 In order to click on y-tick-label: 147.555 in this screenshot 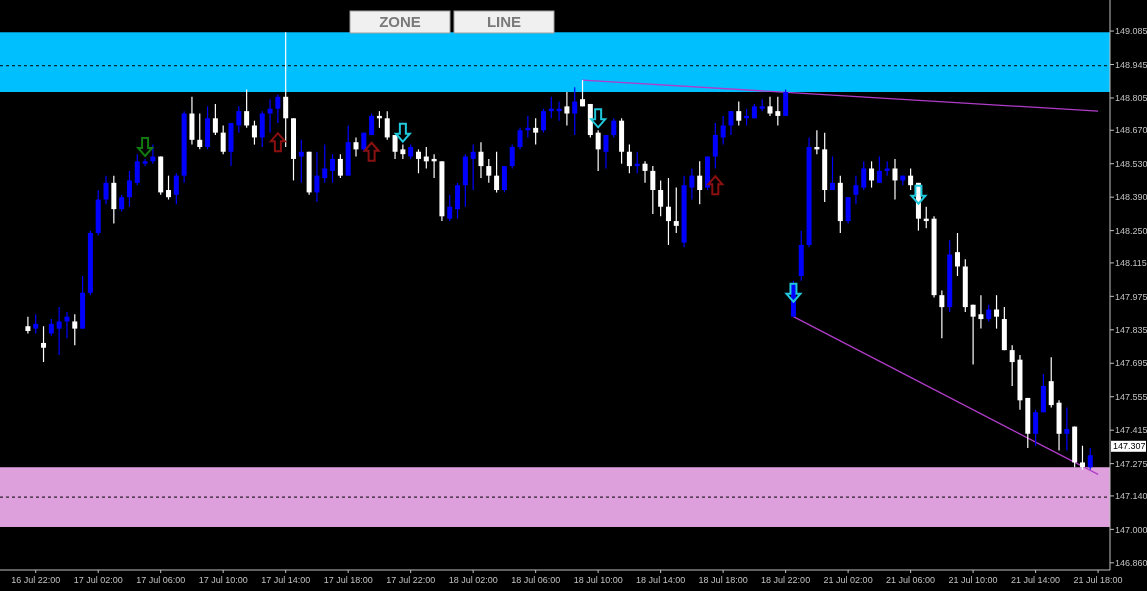, I will do `click(1131, 396)`.